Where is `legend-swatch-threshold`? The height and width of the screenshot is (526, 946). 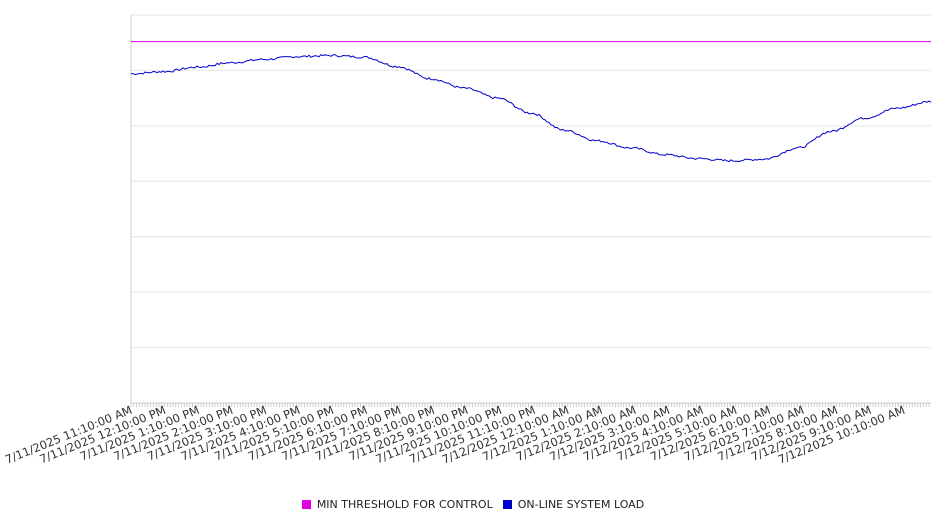 legend-swatch-threshold is located at coordinates (306, 504).